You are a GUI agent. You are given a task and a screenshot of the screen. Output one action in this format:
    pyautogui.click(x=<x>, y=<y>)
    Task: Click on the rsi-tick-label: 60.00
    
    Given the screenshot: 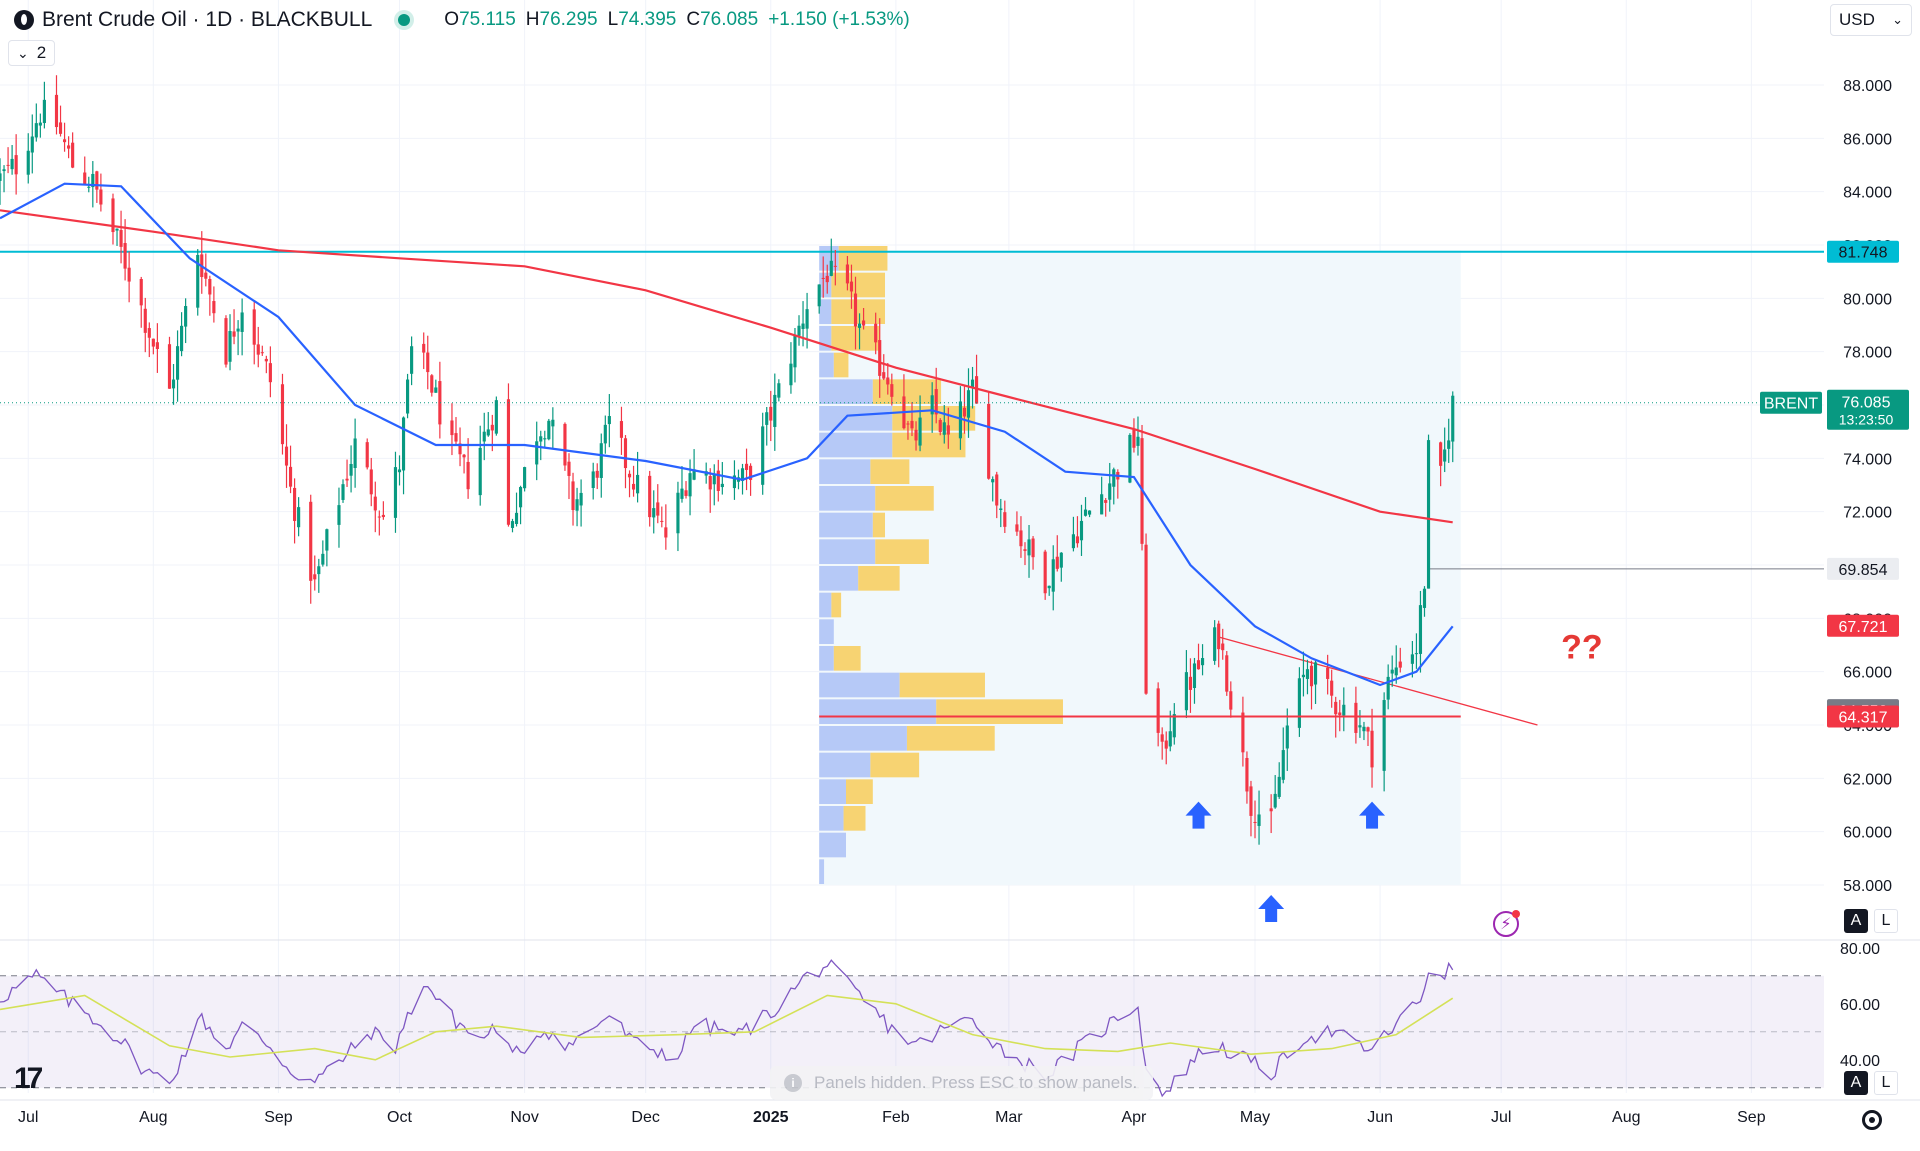 What is the action you would take?
    pyautogui.click(x=1860, y=1005)
    